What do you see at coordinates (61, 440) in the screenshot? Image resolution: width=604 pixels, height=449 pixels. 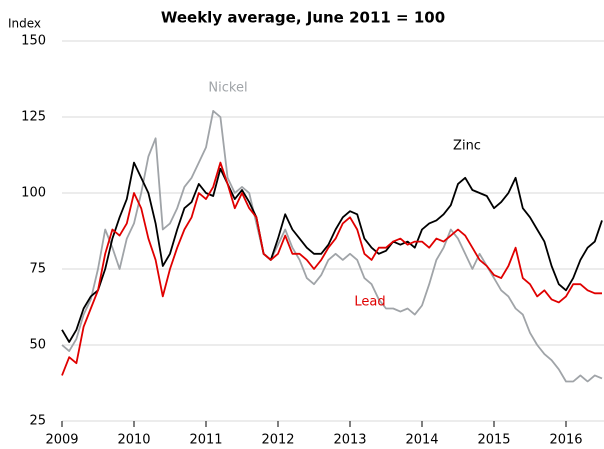 I see `x-tick-label: 2009` at bounding box center [61, 440].